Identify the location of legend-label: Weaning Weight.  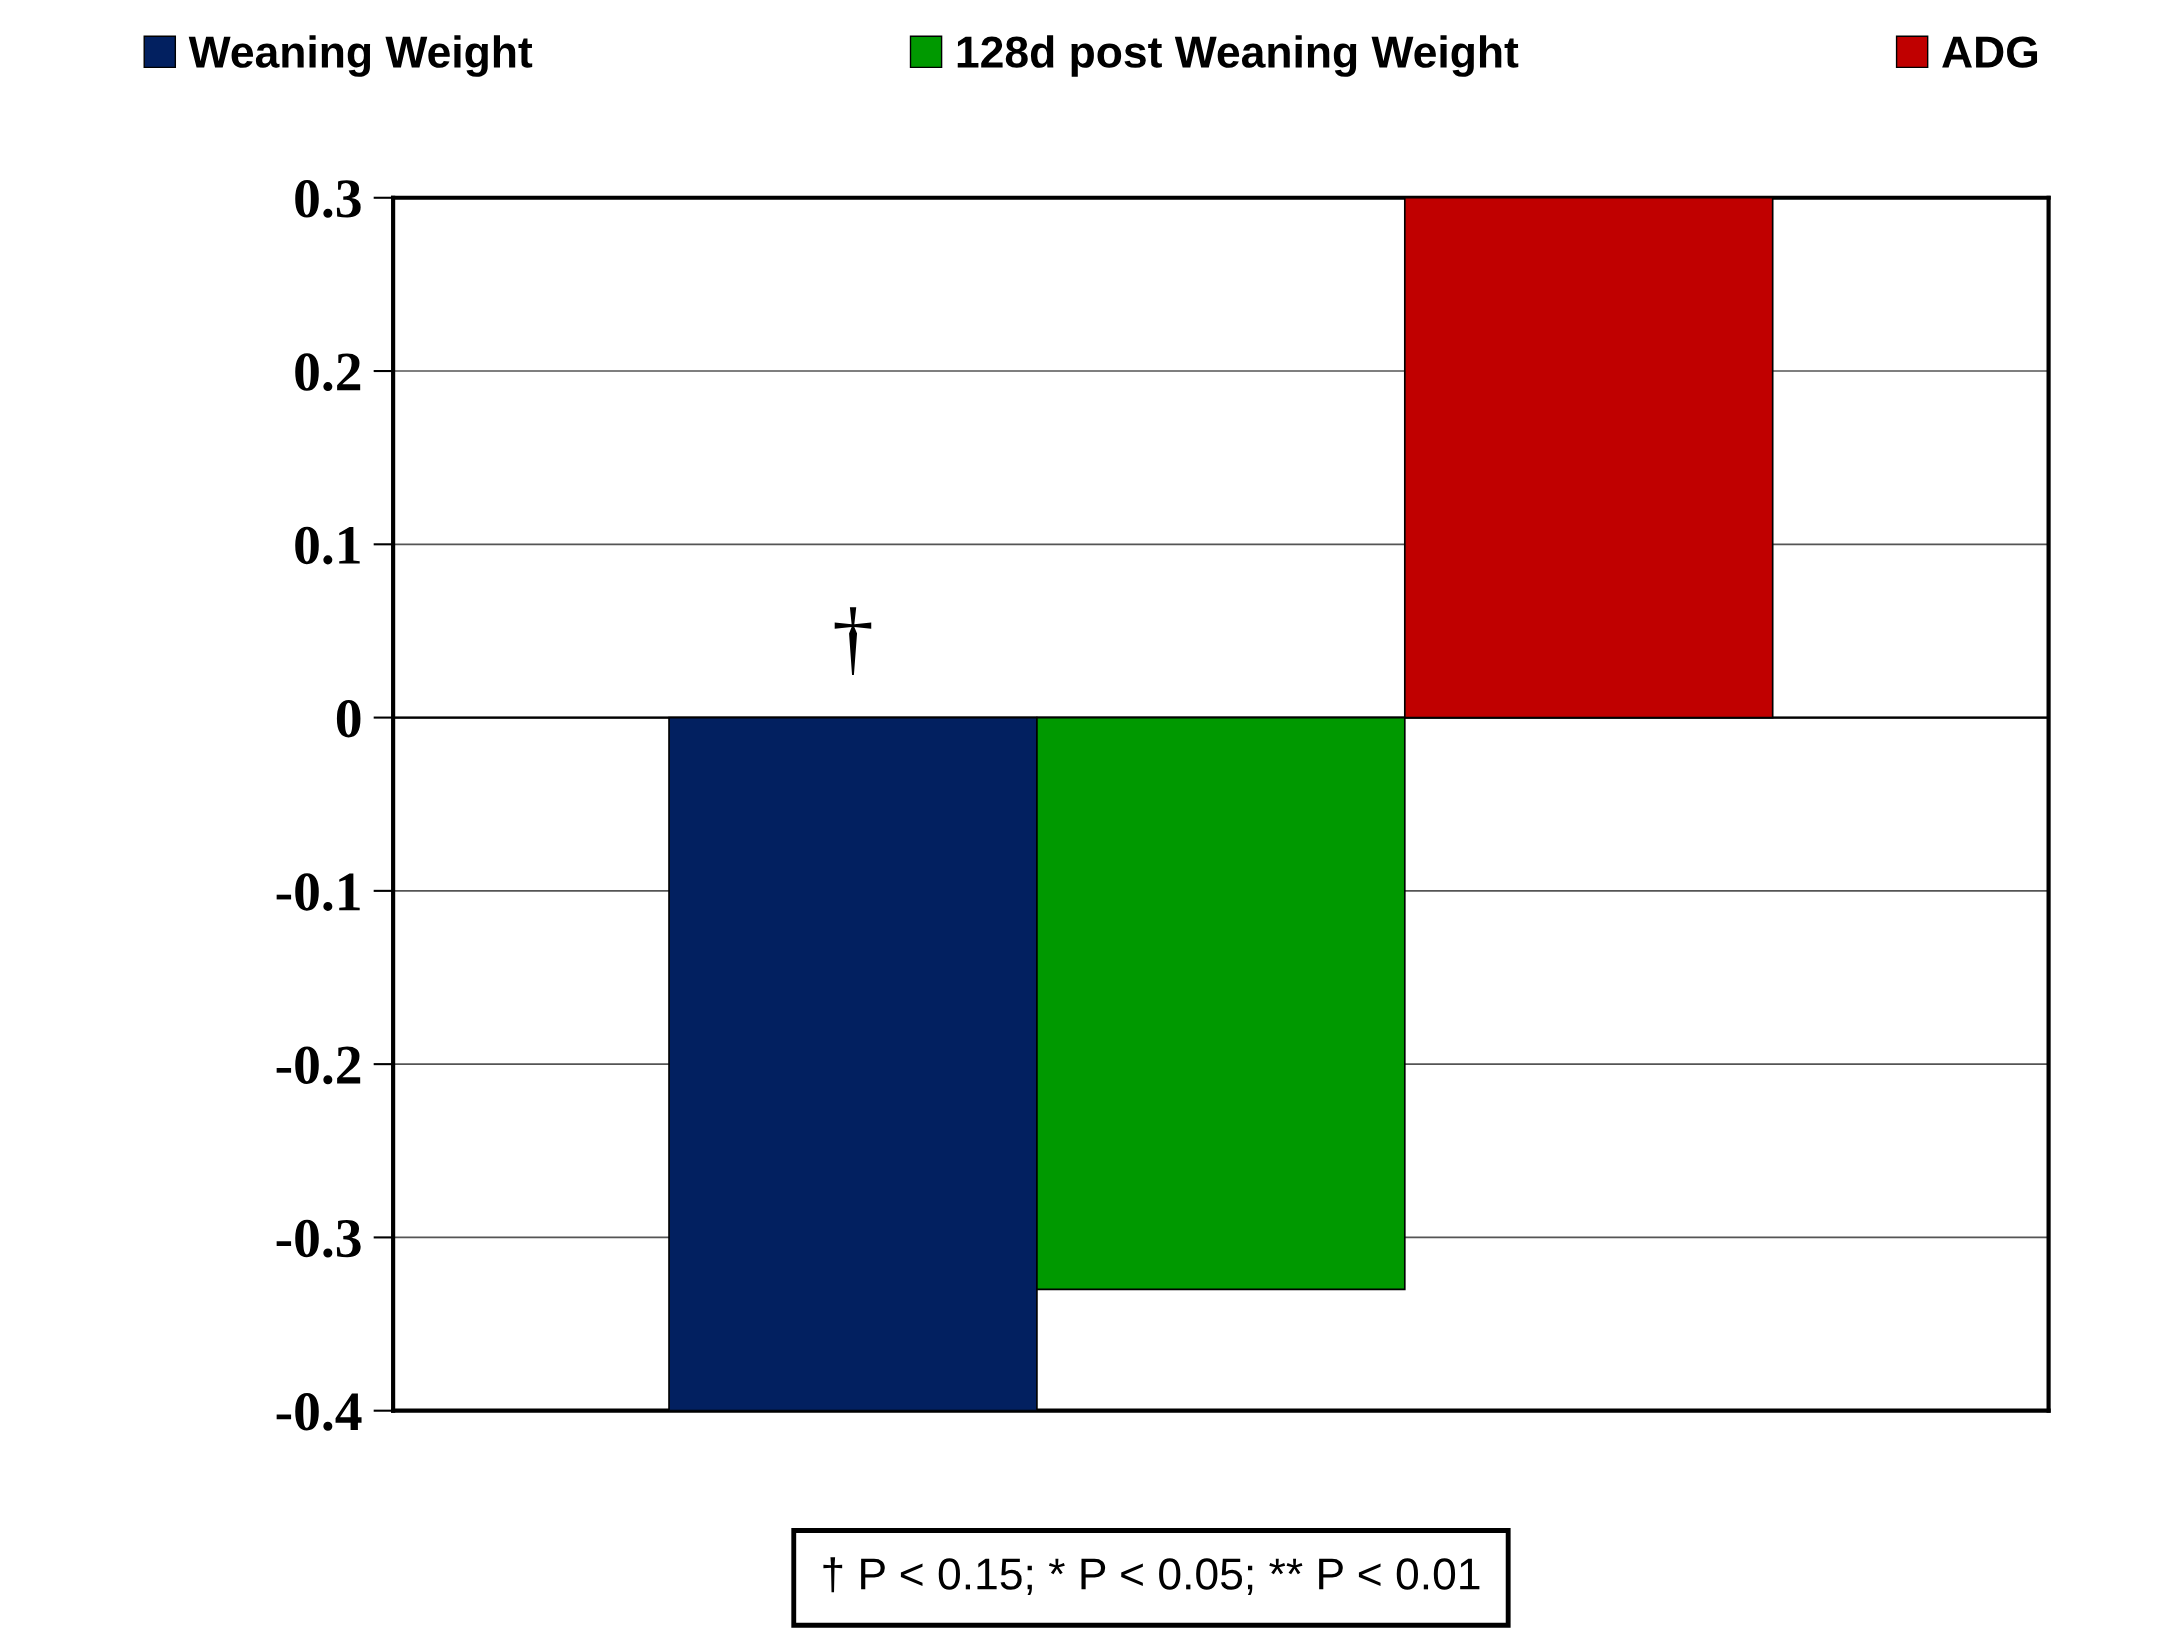
(360, 56).